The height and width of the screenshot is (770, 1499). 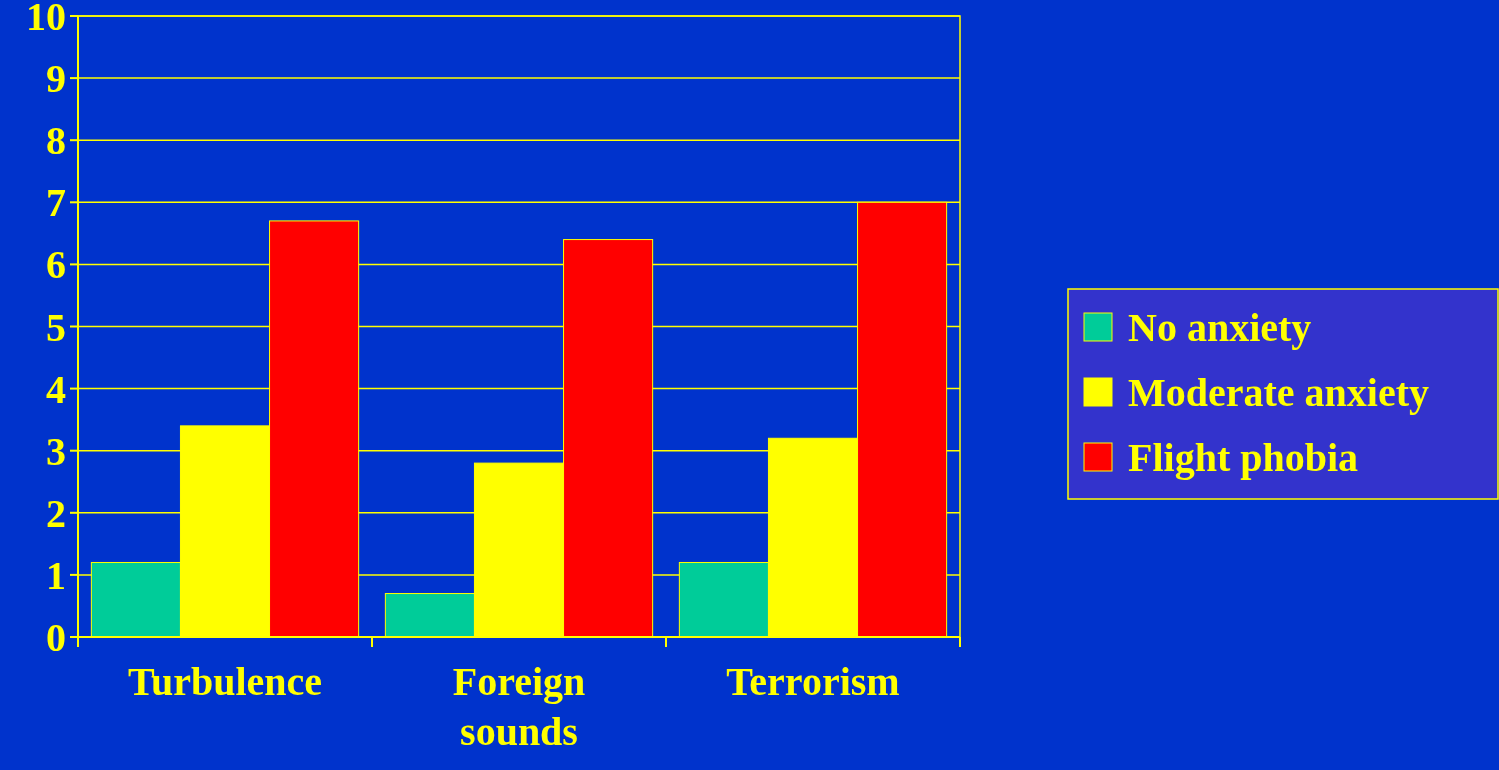 I want to click on y-tick-label: 6, so click(x=56, y=265).